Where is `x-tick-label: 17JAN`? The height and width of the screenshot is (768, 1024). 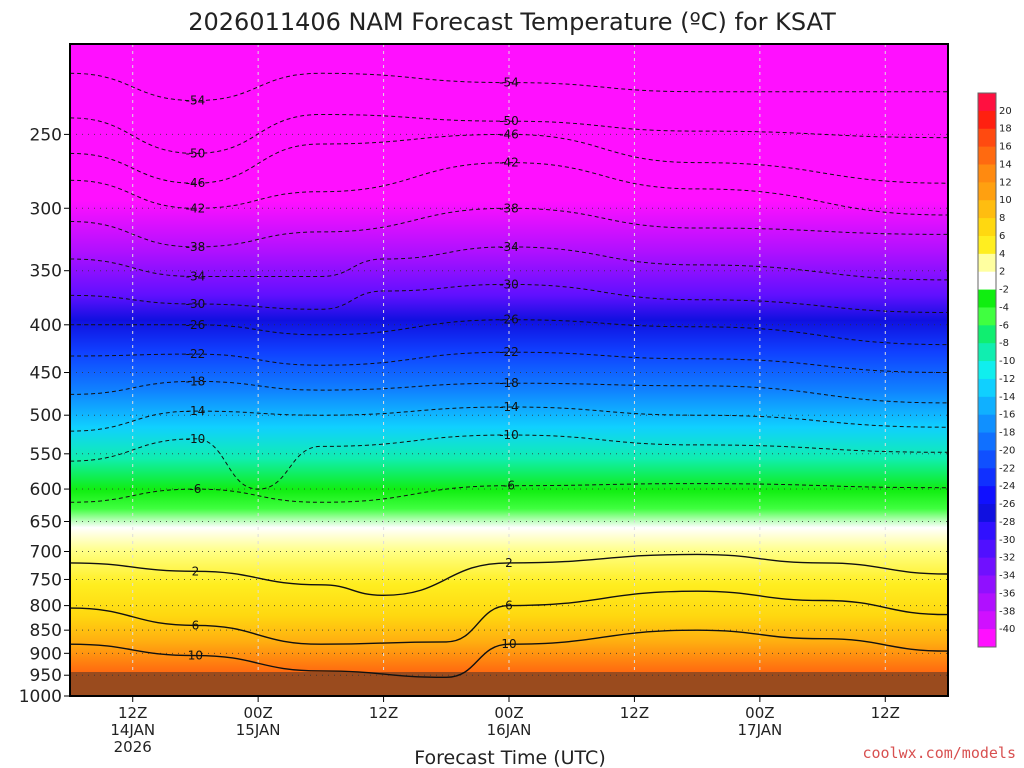 x-tick-label: 17JAN is located at coordinates (759, 730).